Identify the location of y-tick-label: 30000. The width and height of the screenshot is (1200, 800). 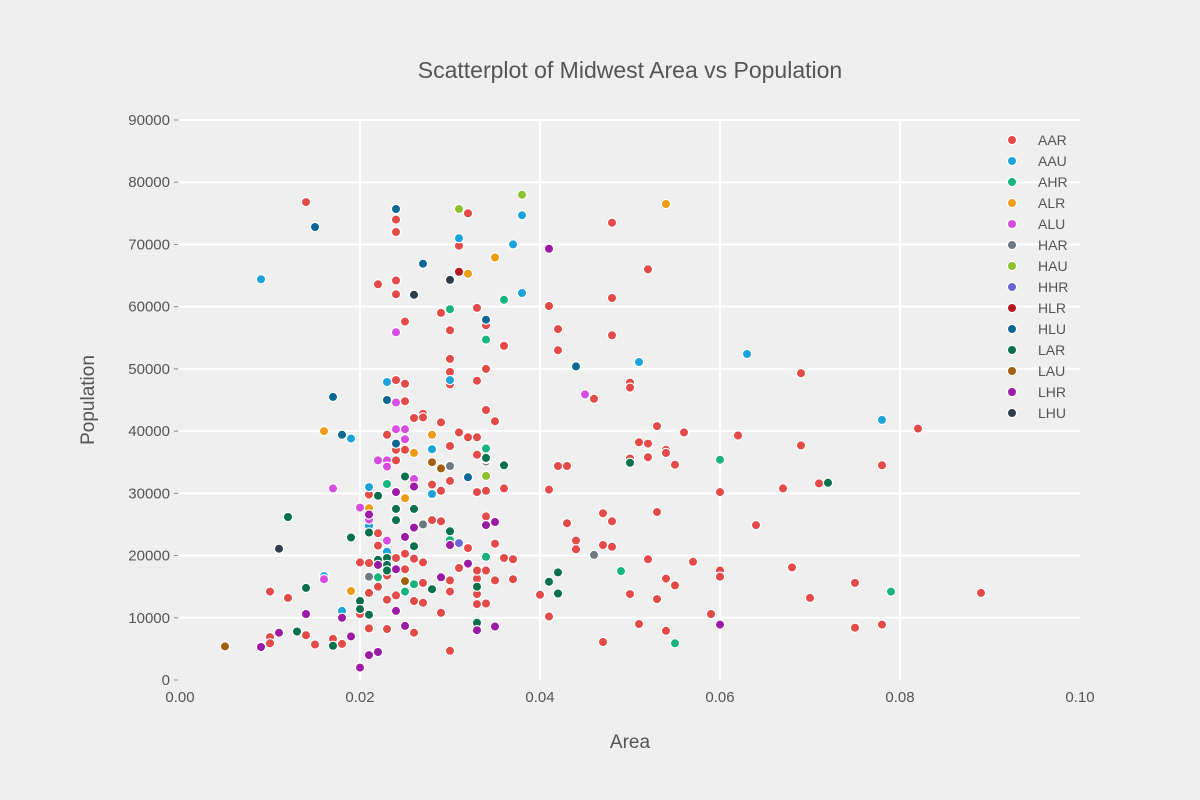
(149, 493).